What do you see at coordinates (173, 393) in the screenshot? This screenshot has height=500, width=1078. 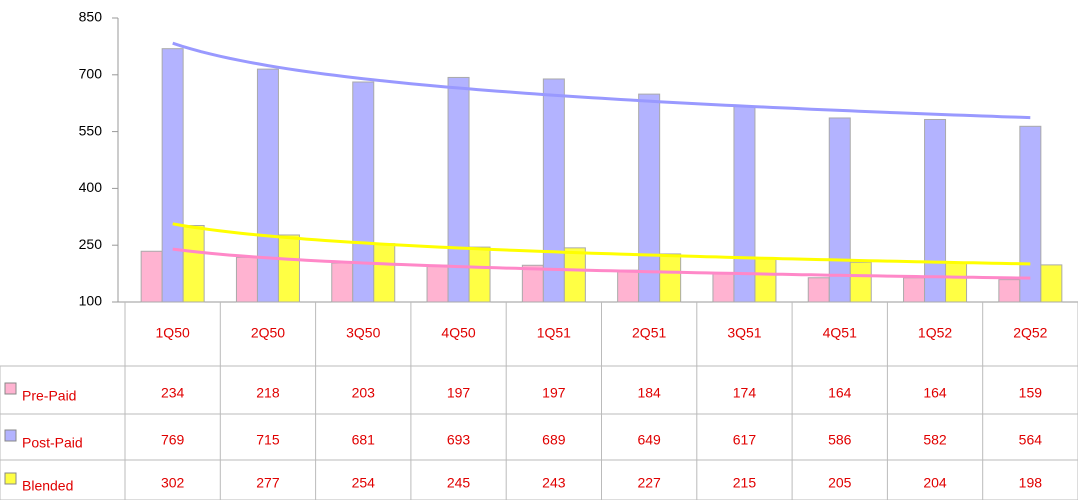 I see `table-value: 234` at bounding box center [173, 393].